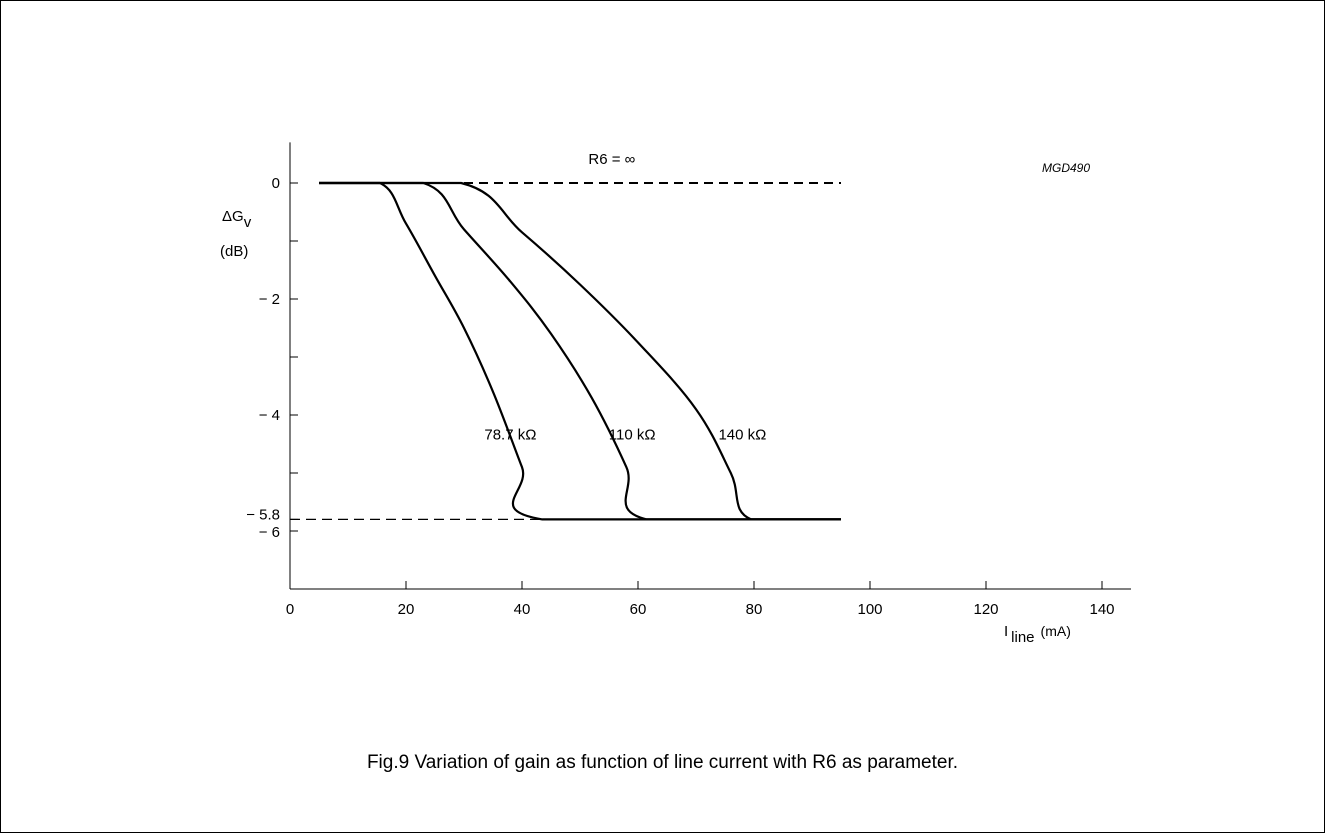 This screenshot has height=833, width=1325. I want to click on series-110k-label: 110 kΩ, so click(632, 434).